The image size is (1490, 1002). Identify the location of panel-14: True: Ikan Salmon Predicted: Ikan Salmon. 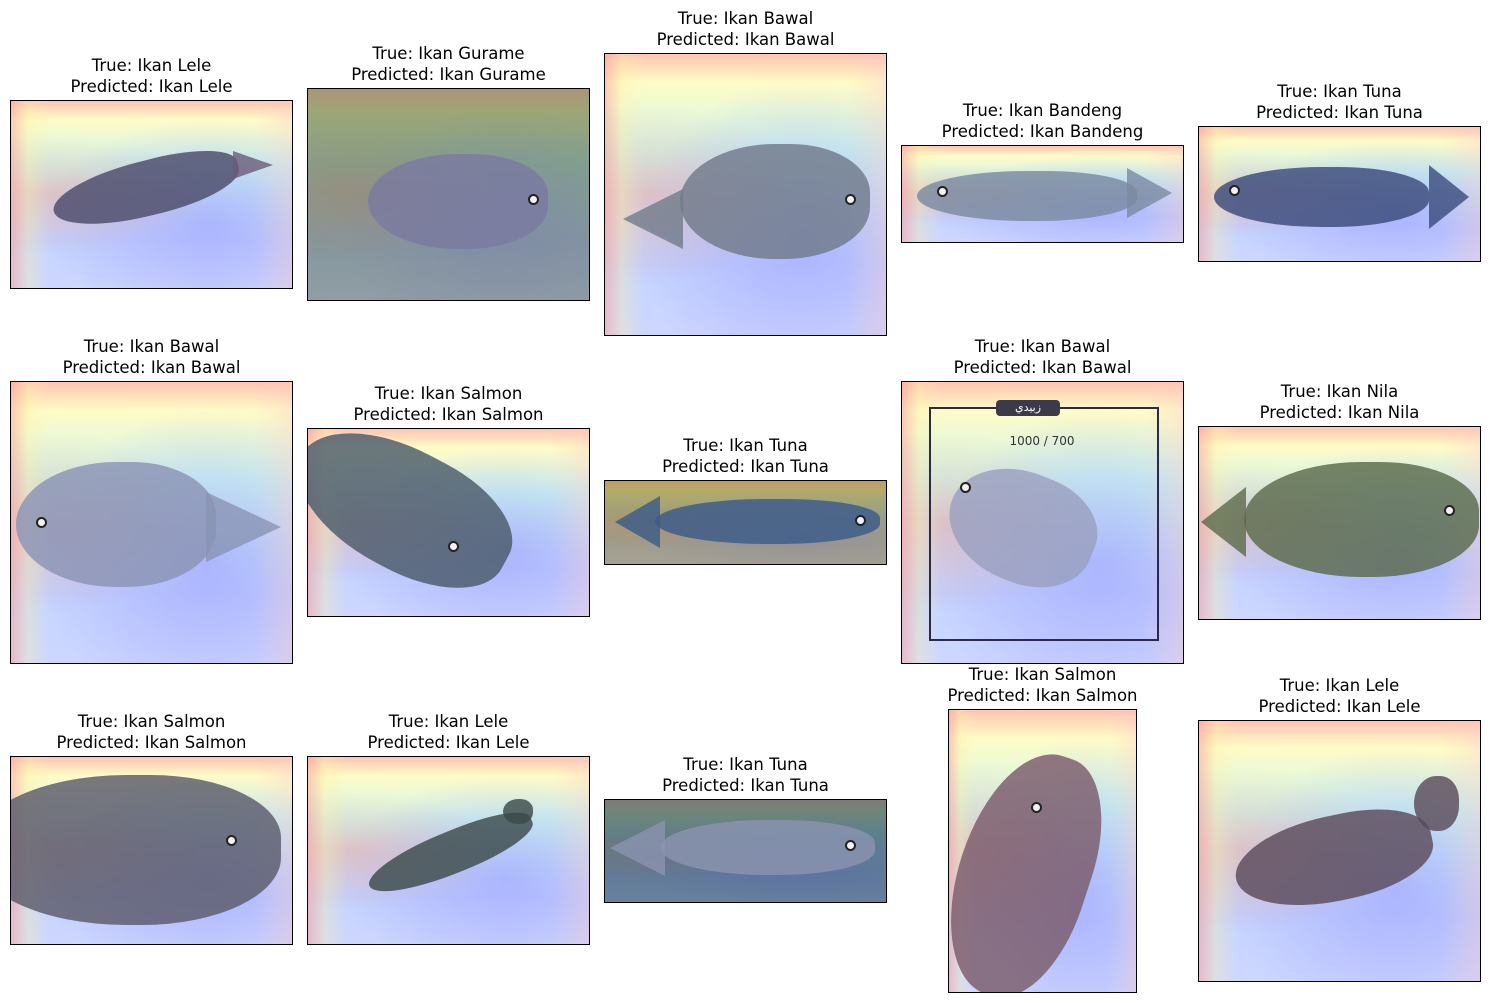
(1043, 829).